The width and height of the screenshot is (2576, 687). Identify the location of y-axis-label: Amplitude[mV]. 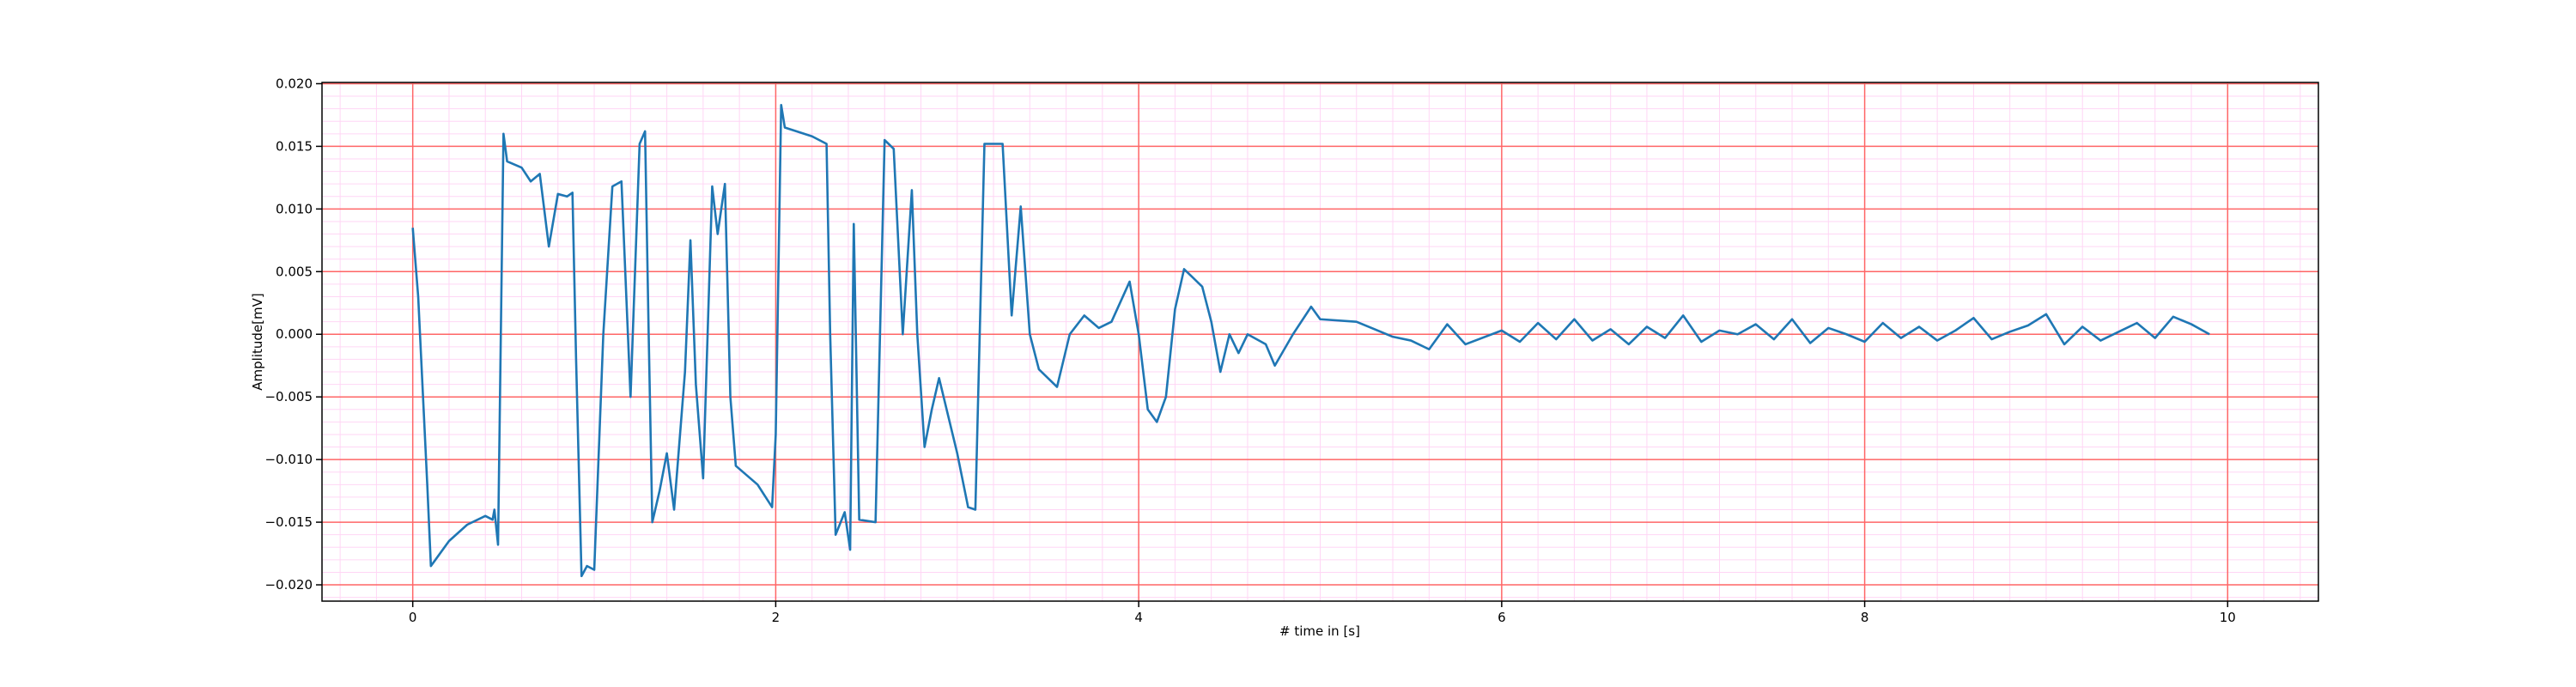
(258, 341).